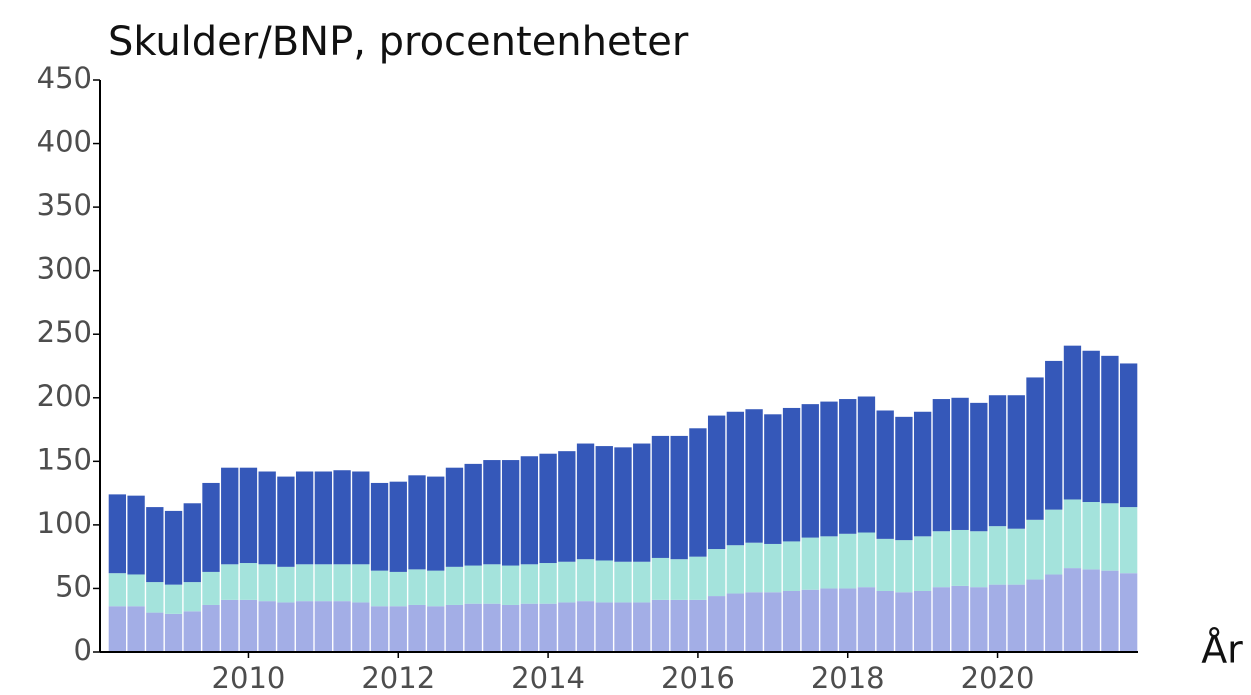 This screenshot has width=1251, height=695. Describe the element at coordinates (73, 586) in the screenshot. I see `y-tick-label: 50` at that location.